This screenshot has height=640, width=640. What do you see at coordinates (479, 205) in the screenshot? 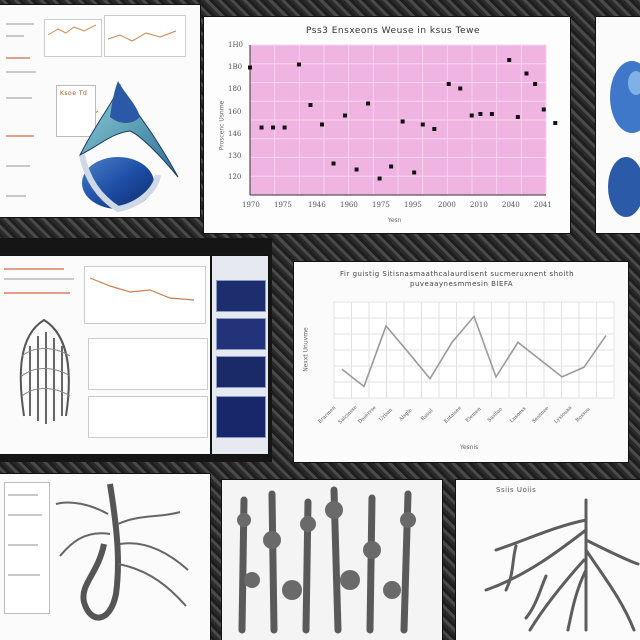
I see `x-tick-label: 2010` at bounding box center [479, 205].